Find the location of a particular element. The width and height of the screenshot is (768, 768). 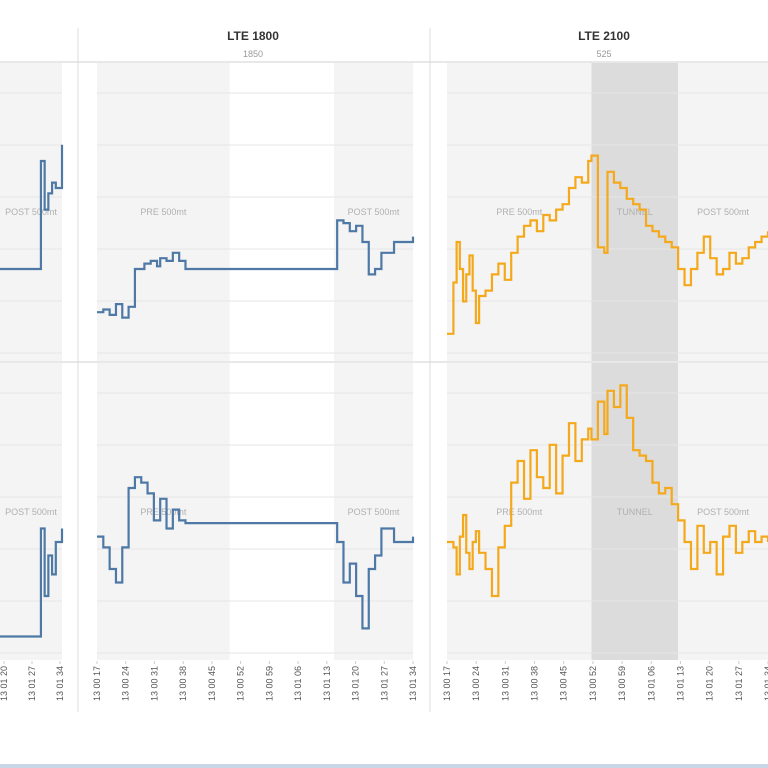

bottom-scroll-strip is located at coordinates (384, 766).